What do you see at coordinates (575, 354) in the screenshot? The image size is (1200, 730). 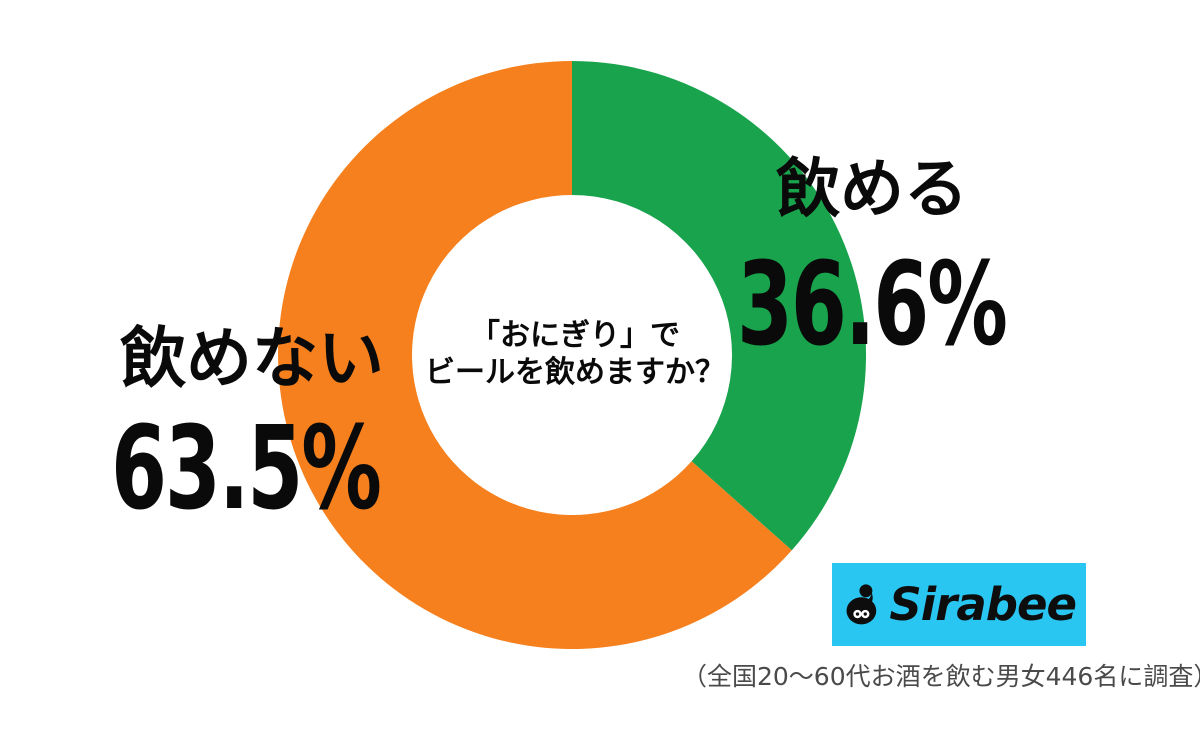 I see `center-question: 「おにぎり」で ビールを飲めますか？` at bounding box center [575, 354].